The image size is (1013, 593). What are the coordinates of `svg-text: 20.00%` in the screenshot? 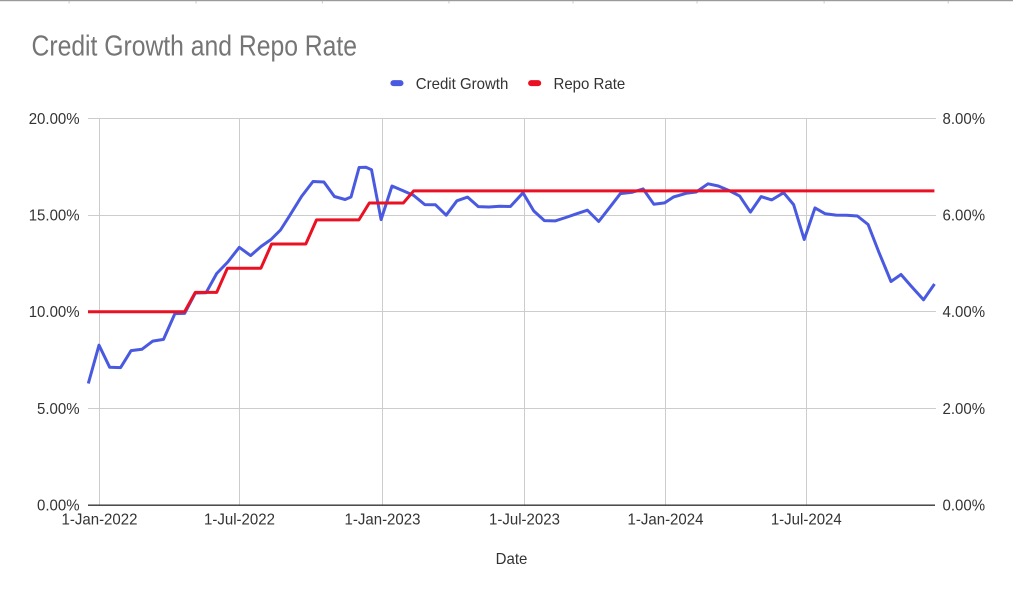 It's located at (54, 119).